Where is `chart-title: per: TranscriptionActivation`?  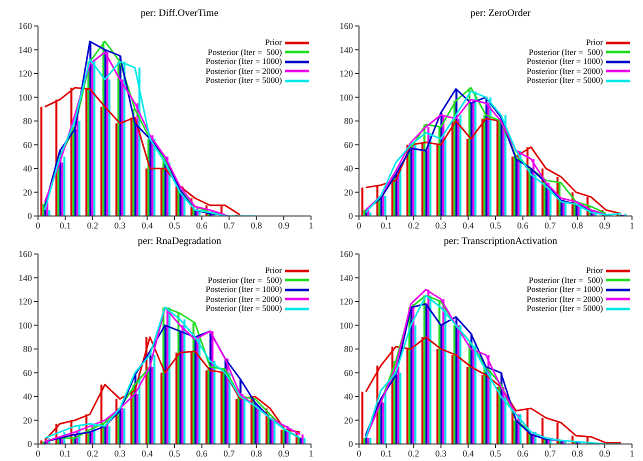 chart-title: per: TranscriptionActivation is located at coordinates (500, 242).